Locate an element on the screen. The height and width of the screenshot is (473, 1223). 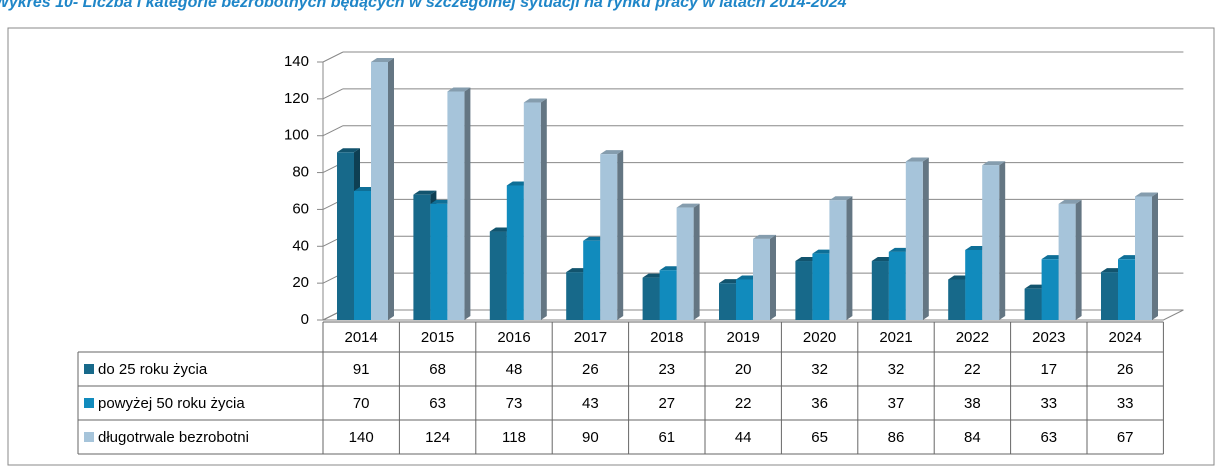
table-value: 65 is located at coordinates (819, 437).